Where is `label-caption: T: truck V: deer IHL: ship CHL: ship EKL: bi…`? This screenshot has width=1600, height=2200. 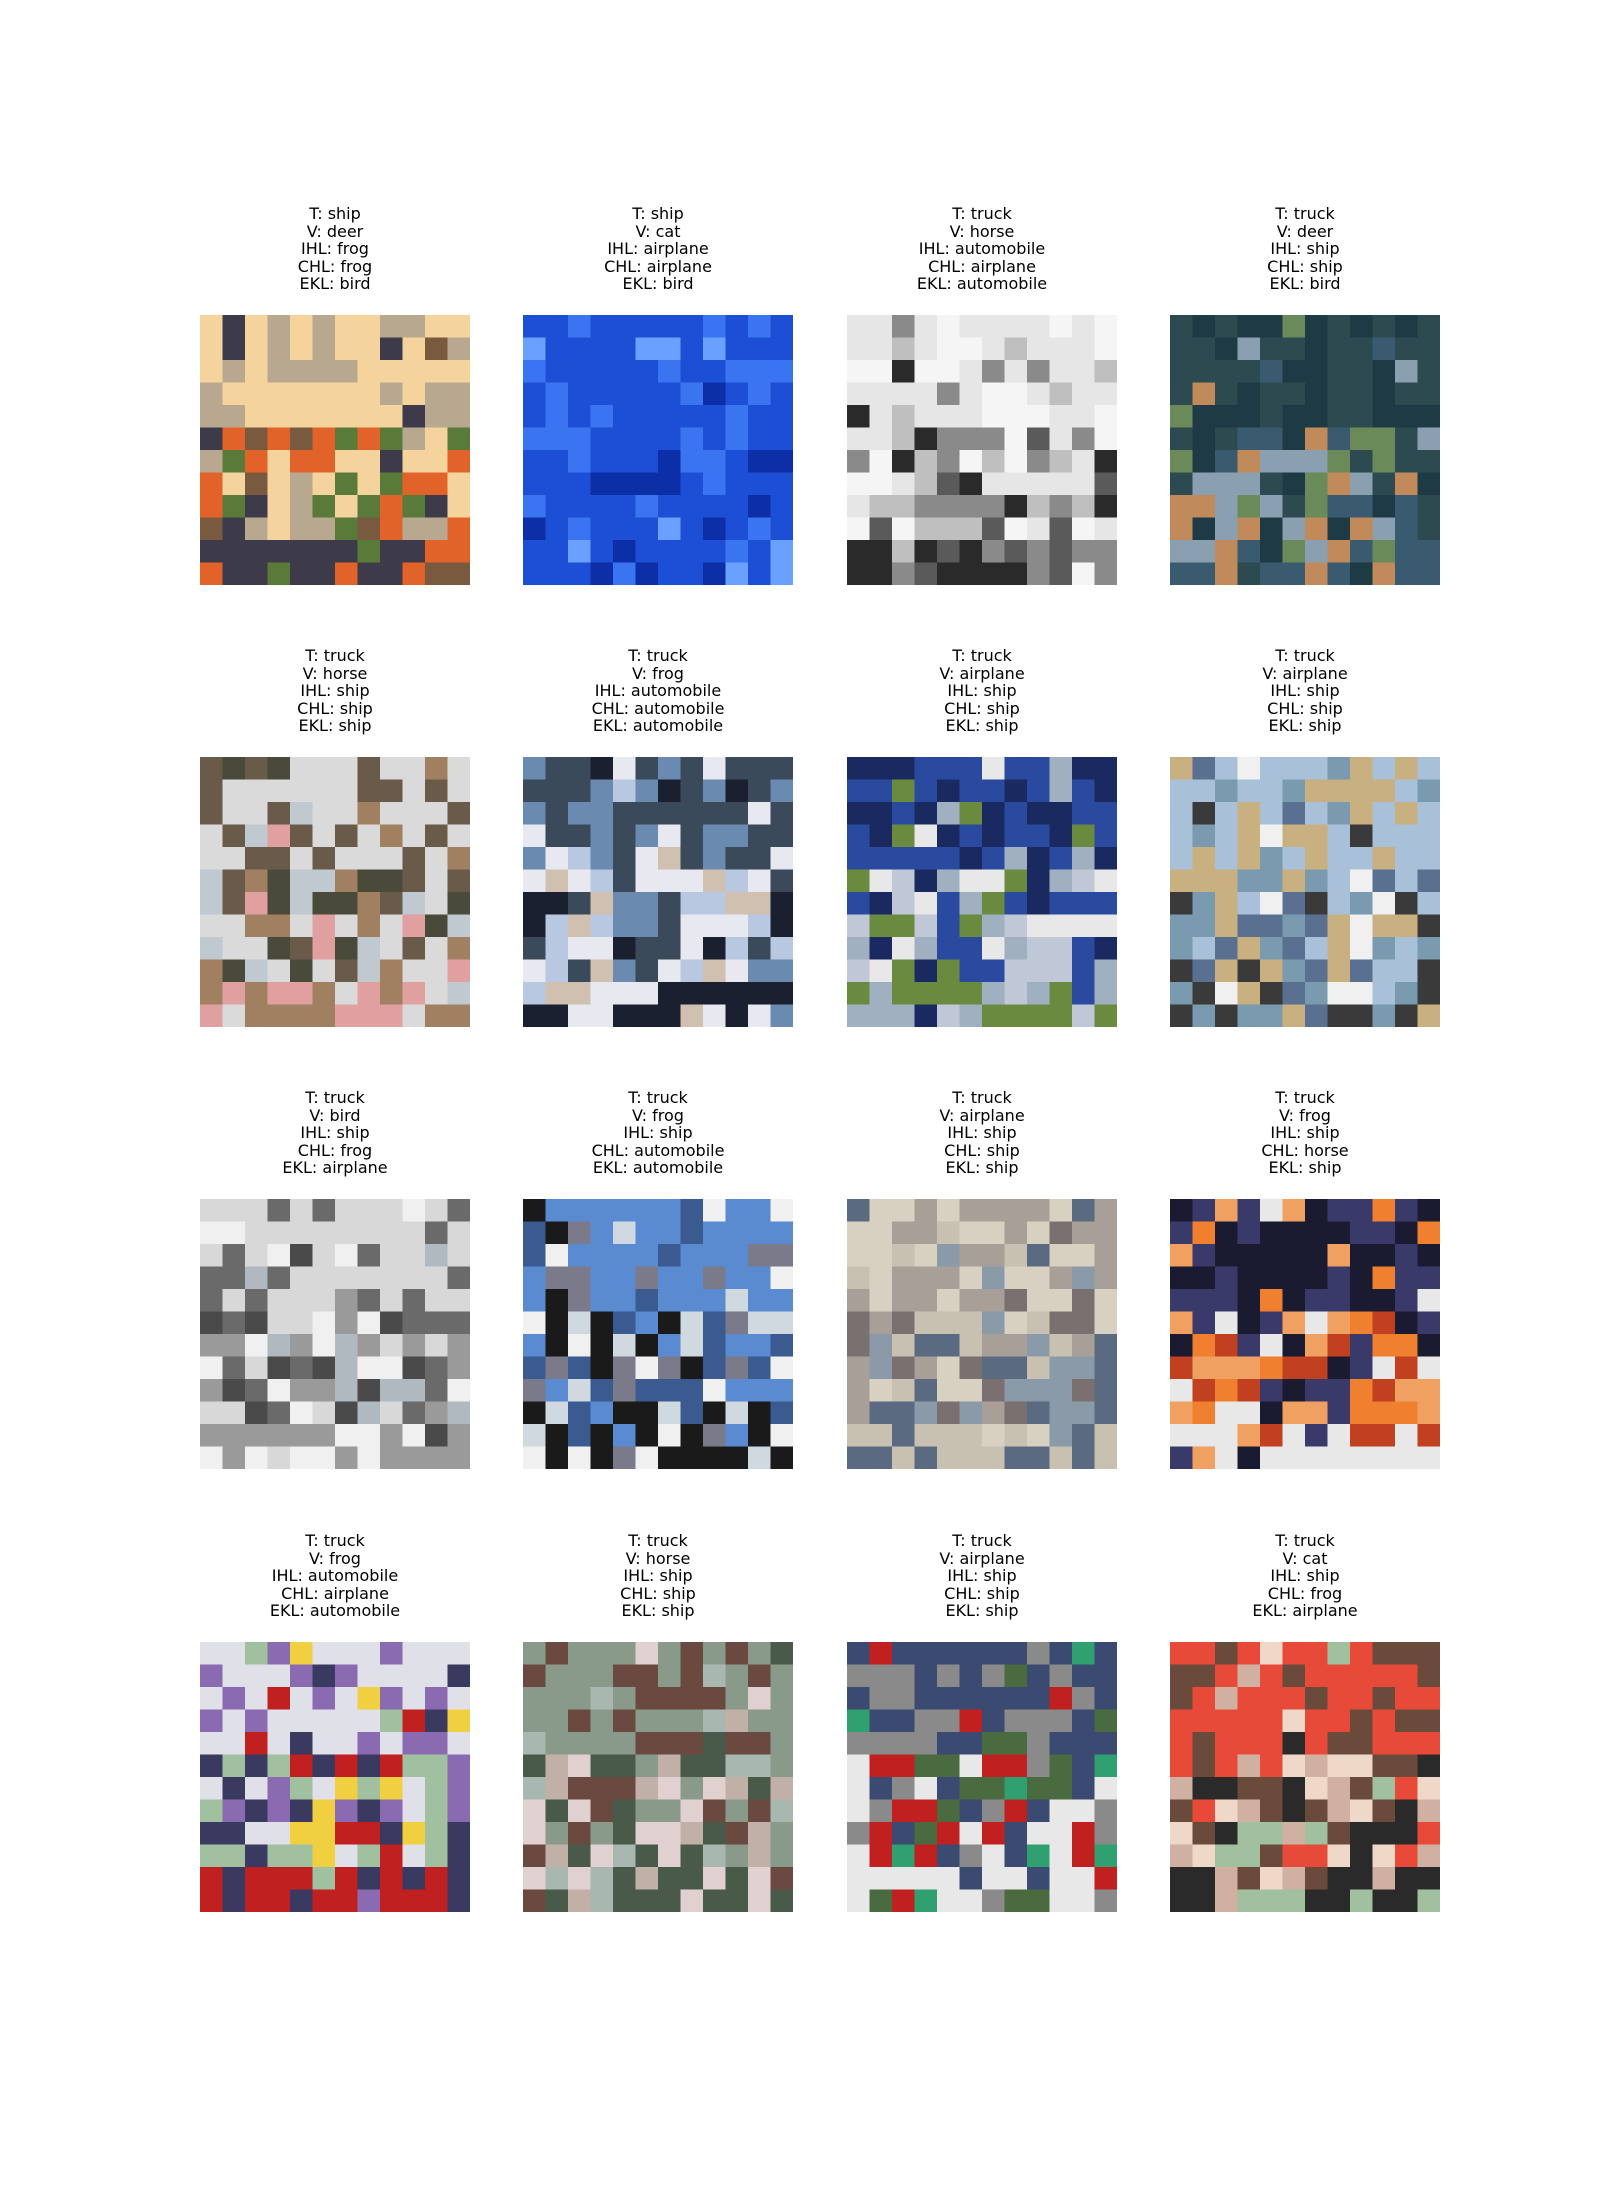 label-caption: T: truck V: deer IHL: ship CHL: ship EKL: bi… is located at coordinates (1305, 250).